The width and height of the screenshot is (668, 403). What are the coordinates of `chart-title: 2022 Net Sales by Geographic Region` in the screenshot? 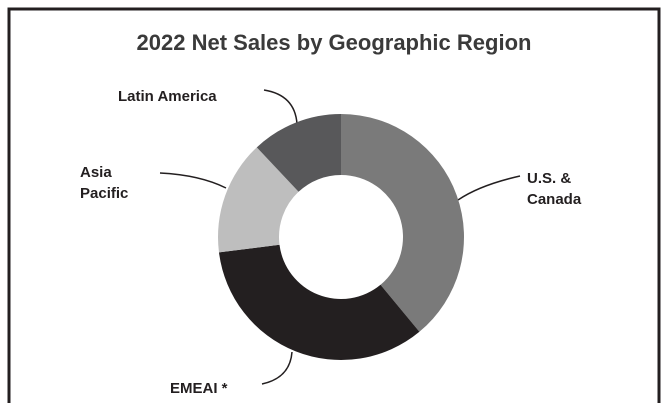 It's located at (334, 42).